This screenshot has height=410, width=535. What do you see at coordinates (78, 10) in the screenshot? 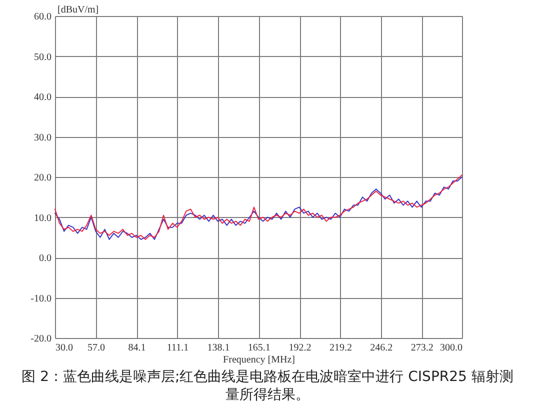
I see `y-axis-title: [dBuV/m]` at bounding box center [78, 10].